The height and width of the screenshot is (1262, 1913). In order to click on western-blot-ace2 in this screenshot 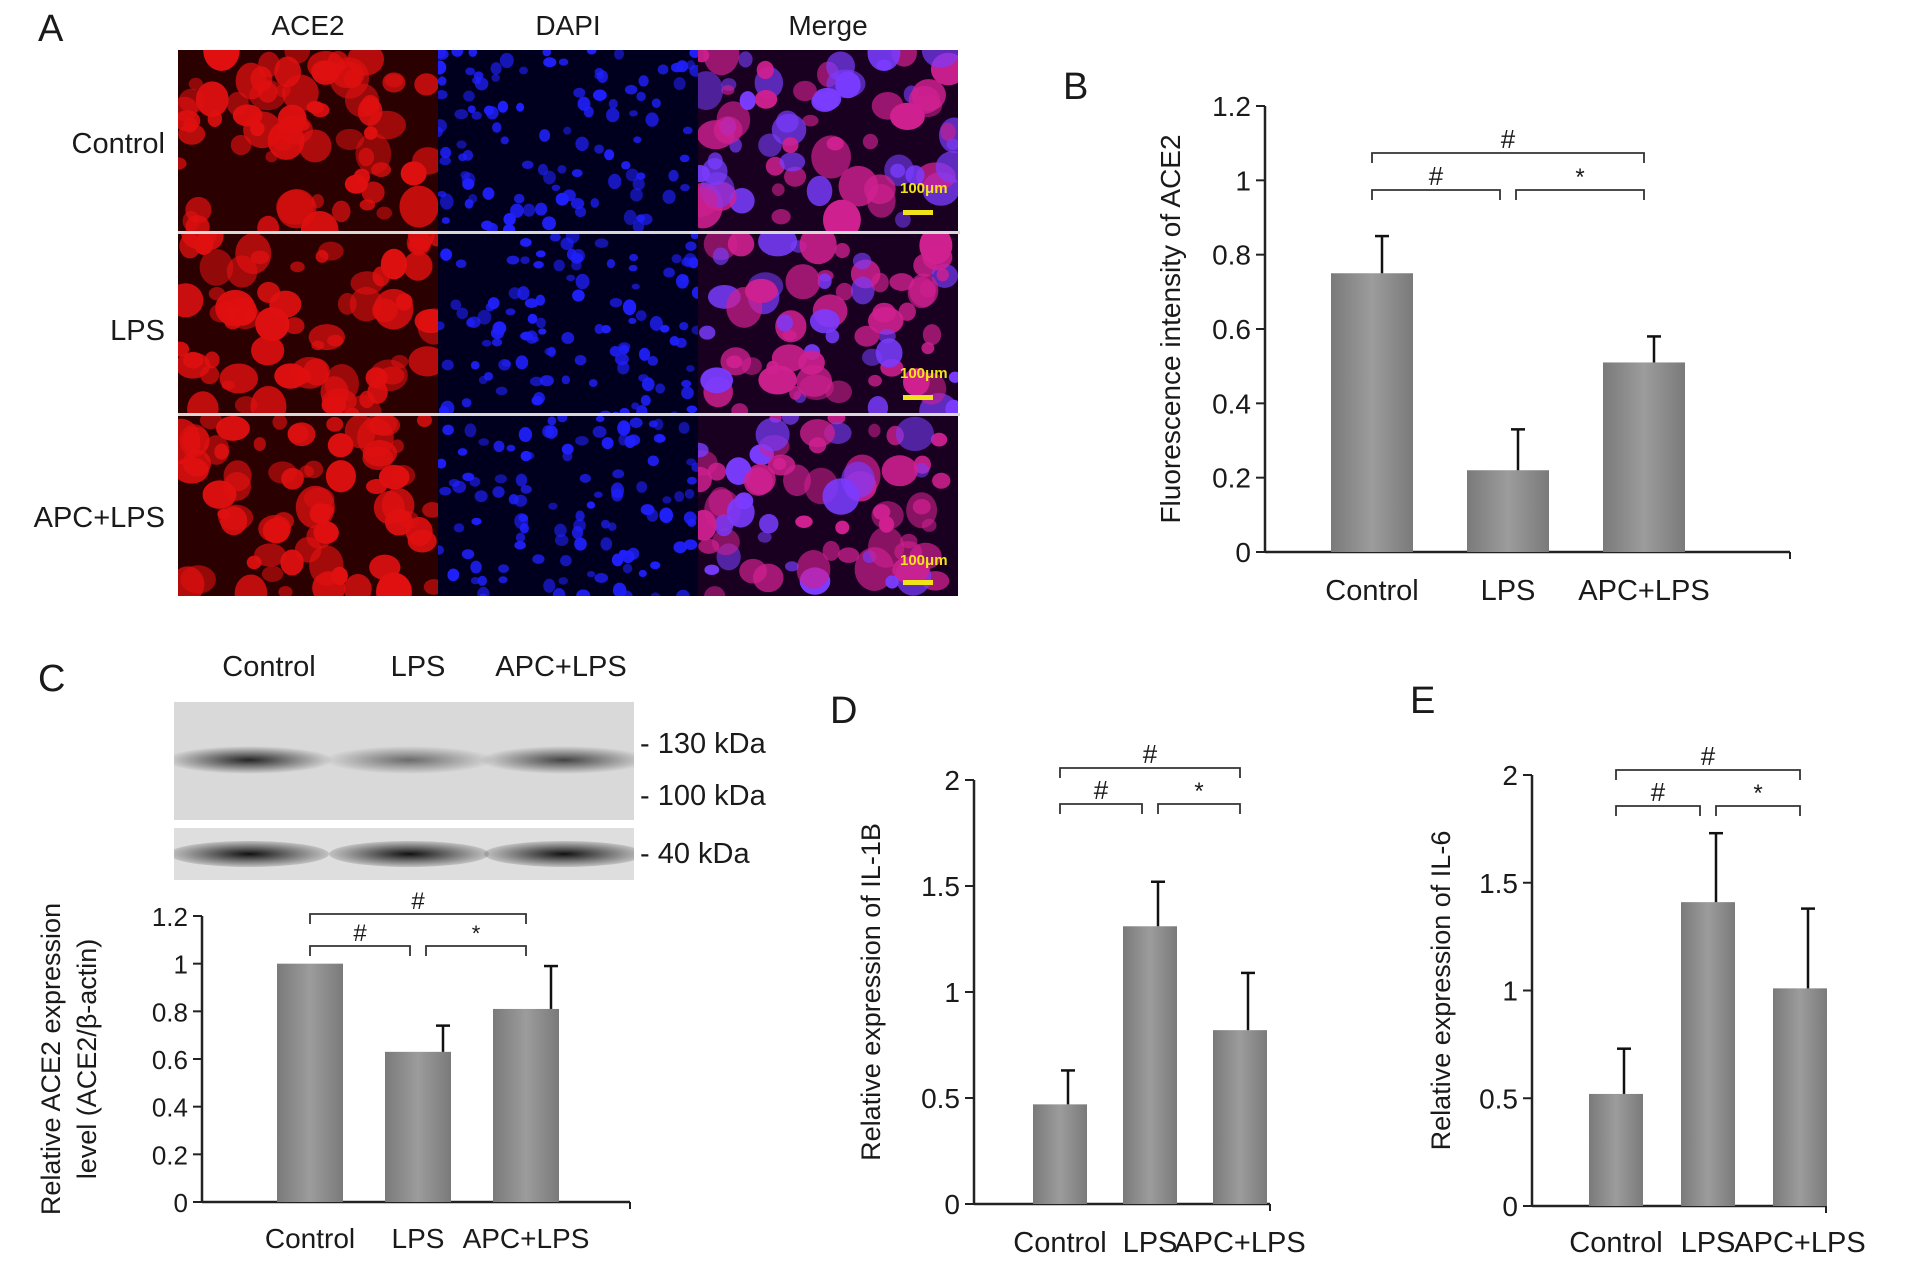, I will do `click(404, 761)`.